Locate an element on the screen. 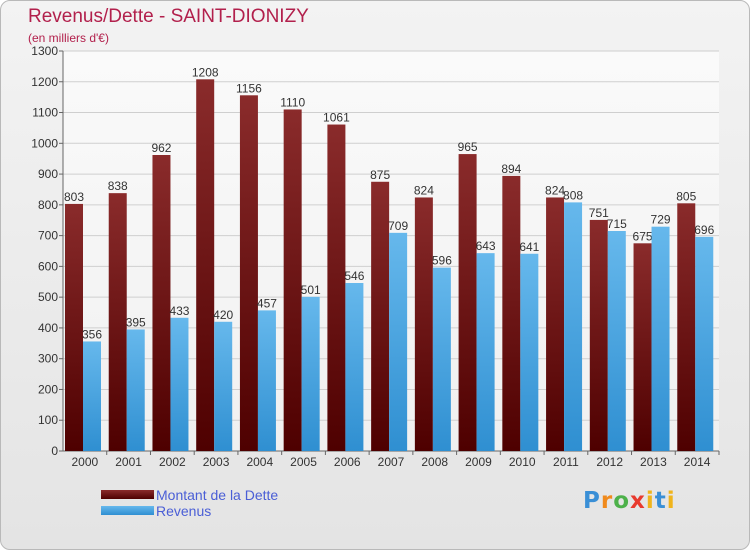 The image size is (750, 550). revenue-value-label: 395 is located at coordinates (136, 322).